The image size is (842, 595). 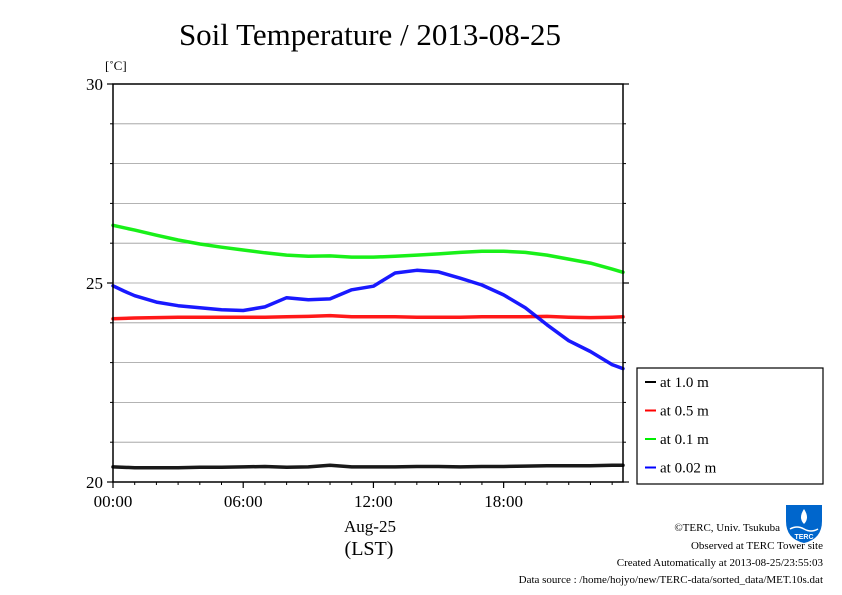 I want to click on x-tick-label: 18:00, so click(x=503, y=501).